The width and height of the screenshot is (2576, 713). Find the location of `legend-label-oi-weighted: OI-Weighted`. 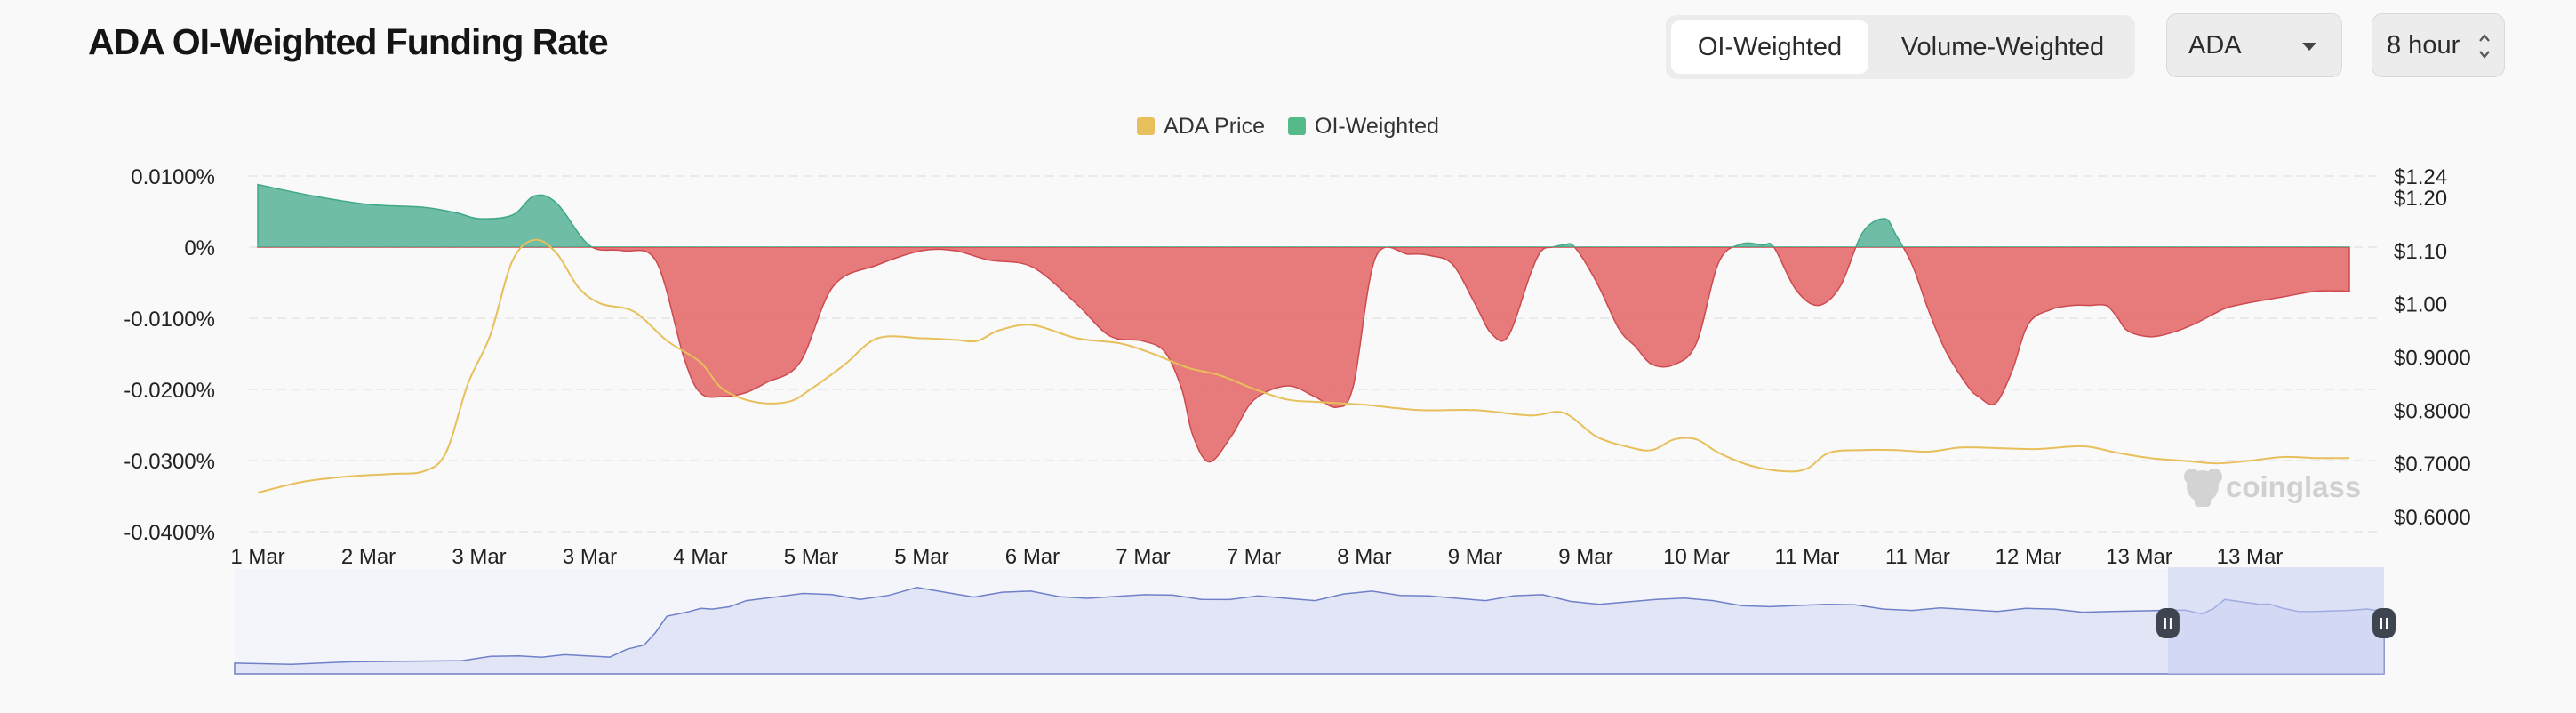

legend-label-oi-weighted: OI-Weighted is located at coordinates (1377, 126).